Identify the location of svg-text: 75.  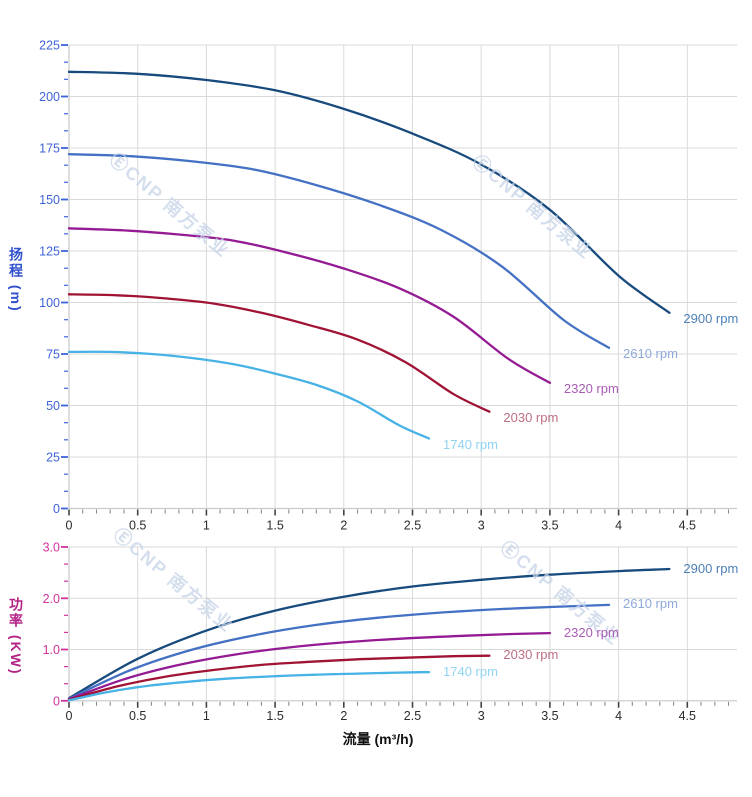
(53, 355).